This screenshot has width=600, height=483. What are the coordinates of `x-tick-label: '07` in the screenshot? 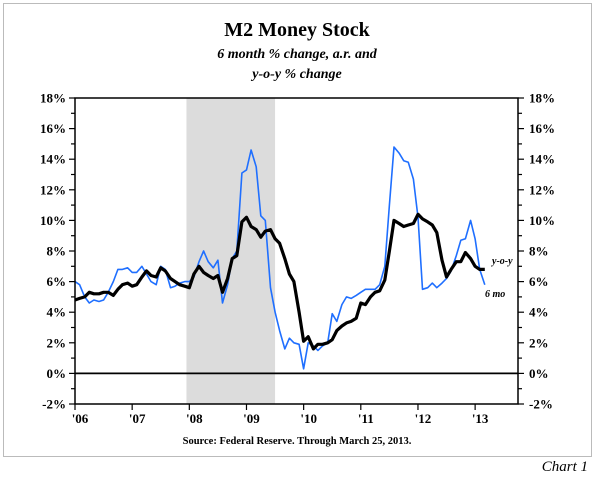 It's located at (137, 418).